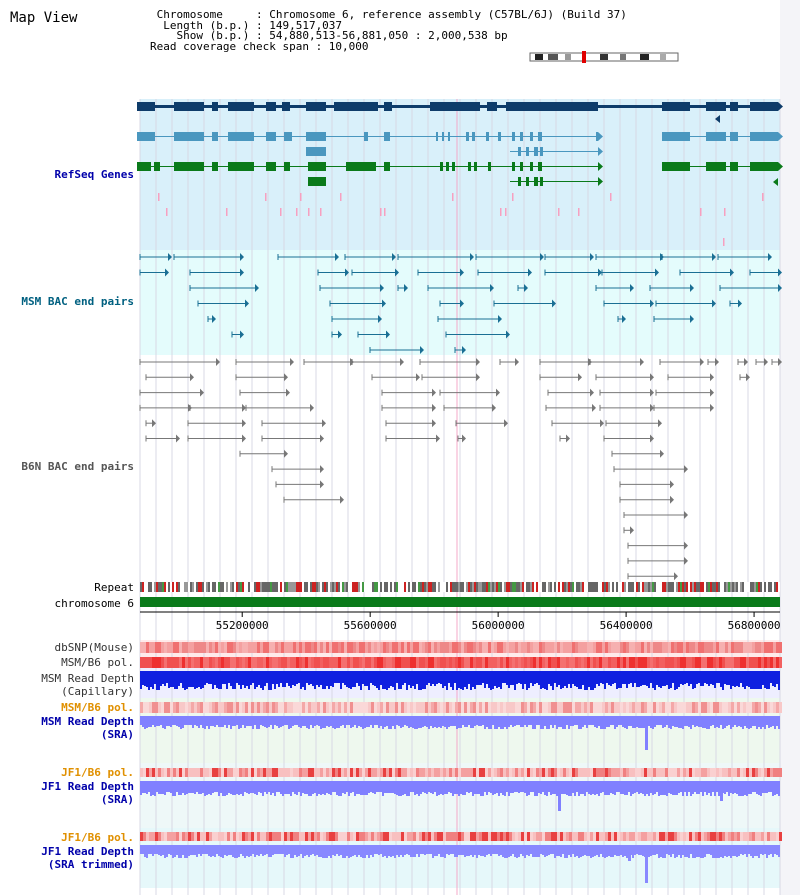 This screenshot has width=800, height=895. I want to click on repeat-label: Repeat, so click(114, 587).